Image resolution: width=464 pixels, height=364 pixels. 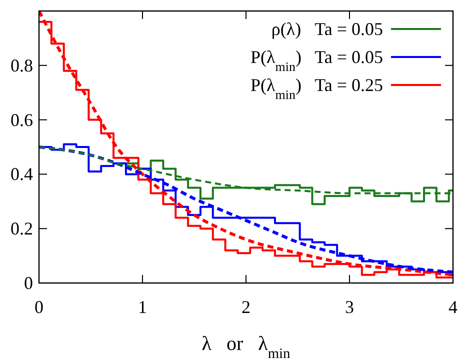 I want to click on x-axis-title: λ or λ$_{min}$, so click(x=246, y=347).